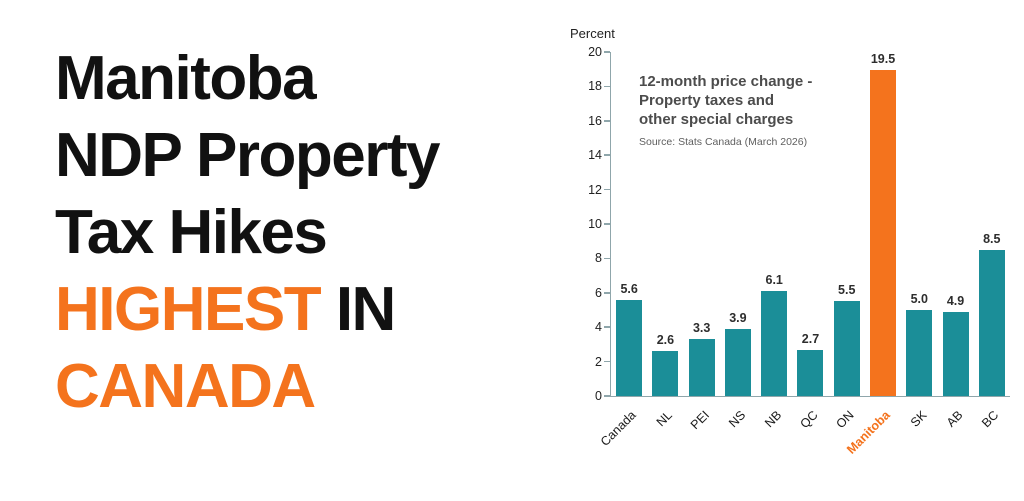  Describe the element at coordinates (595, 224) in the screenshot. I see `y-tick-label: 10` at that location.